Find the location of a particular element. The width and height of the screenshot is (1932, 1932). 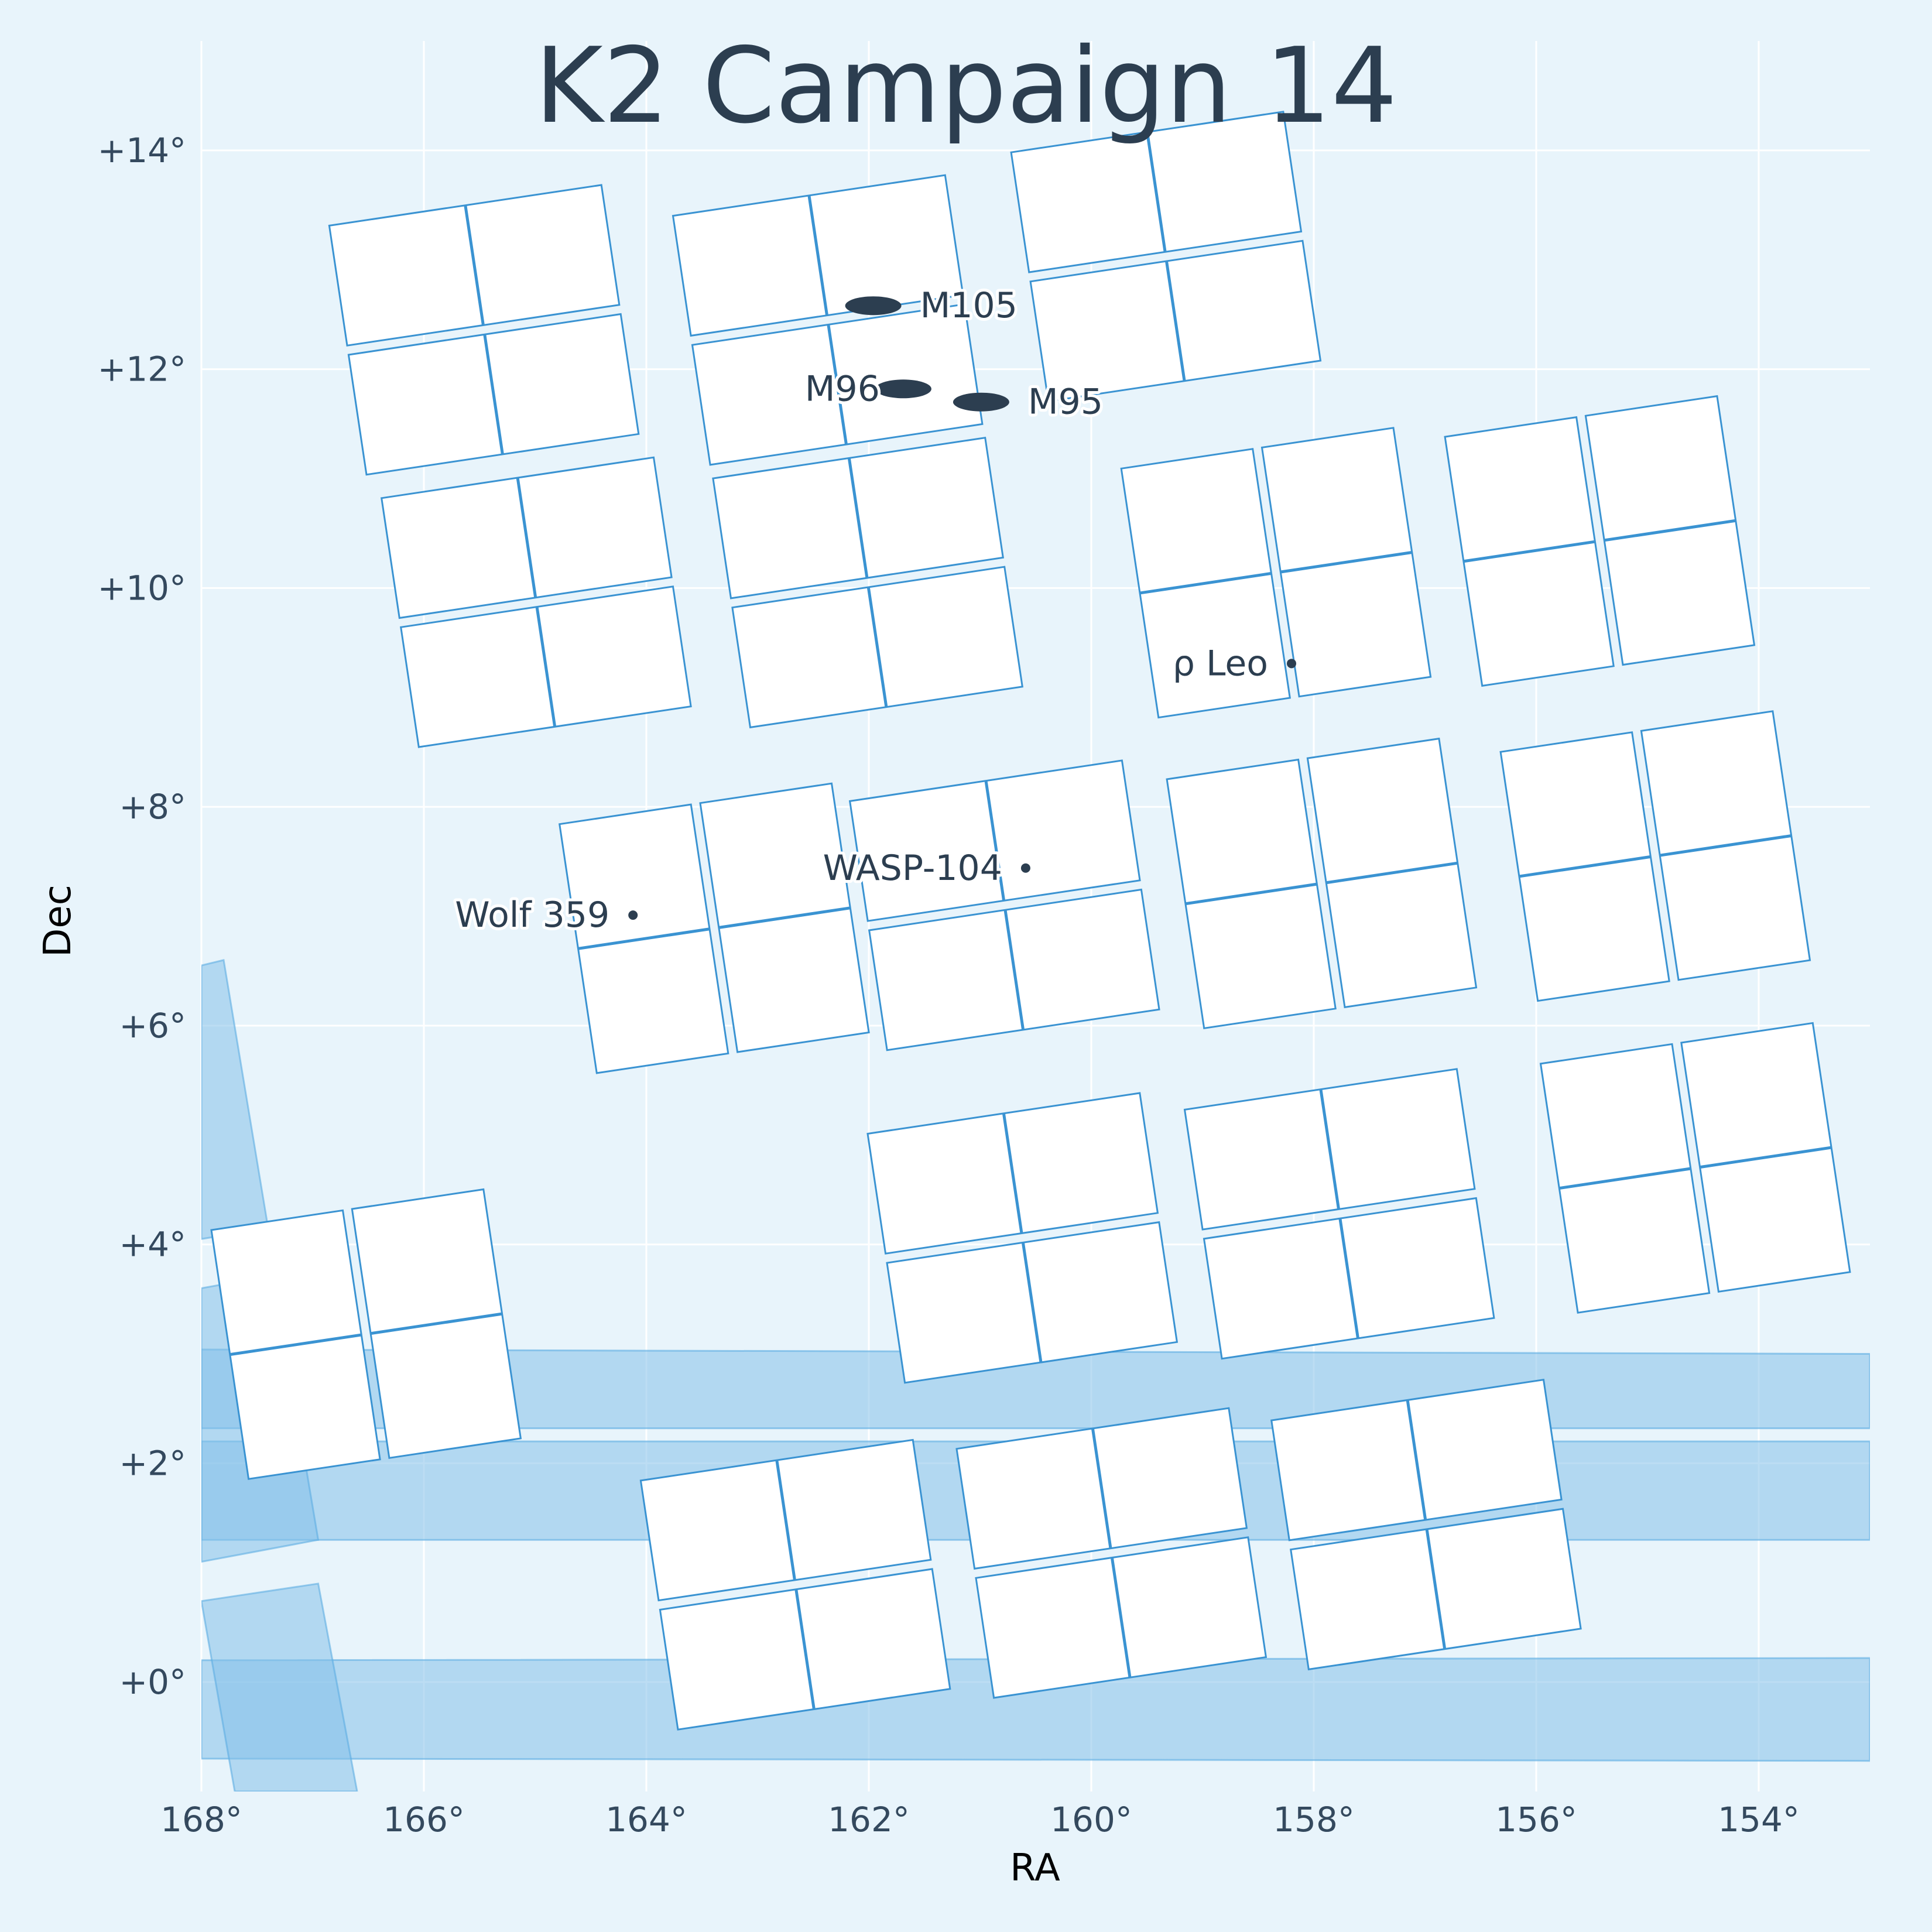

y-tick-label: +6° is located at coordinates (153, 1026).